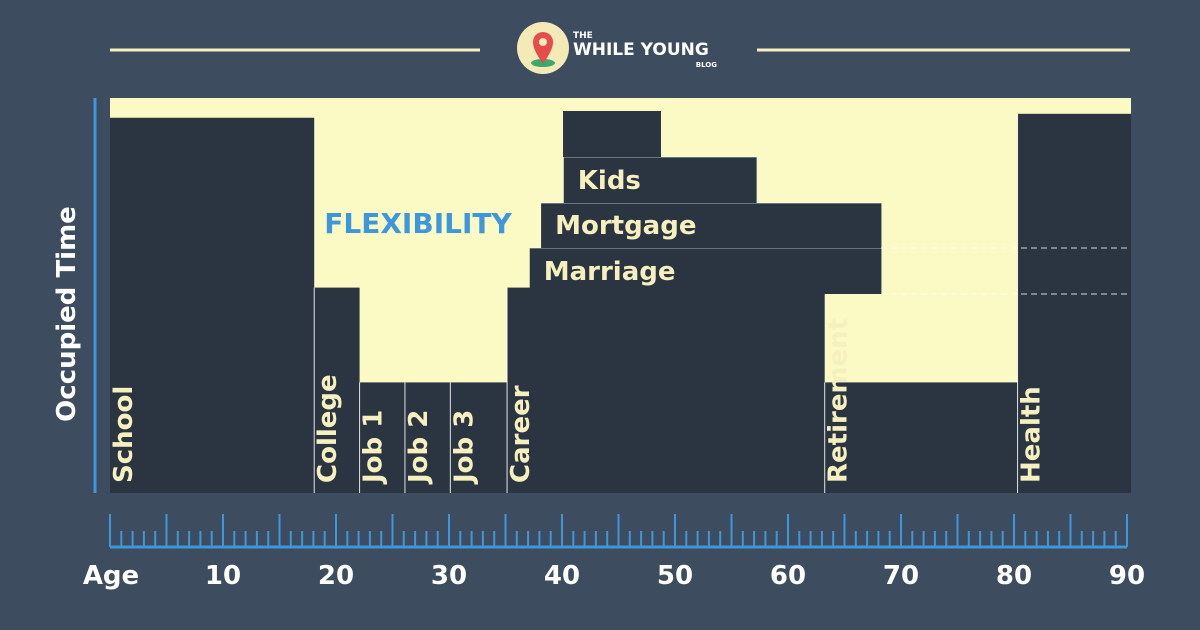 This screenshot has height=630, width=1200. I want to click on bar-mortgage, so click(711, 225).